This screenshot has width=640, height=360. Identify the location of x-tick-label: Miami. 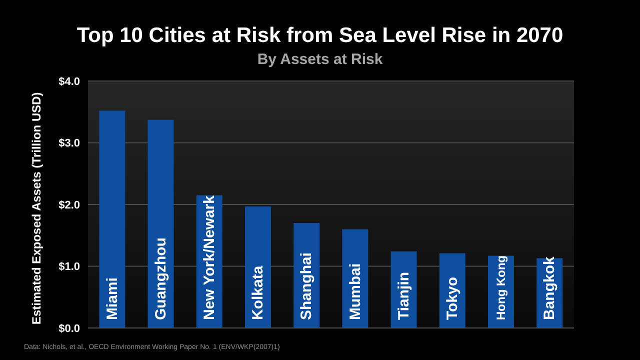
(112, 298).